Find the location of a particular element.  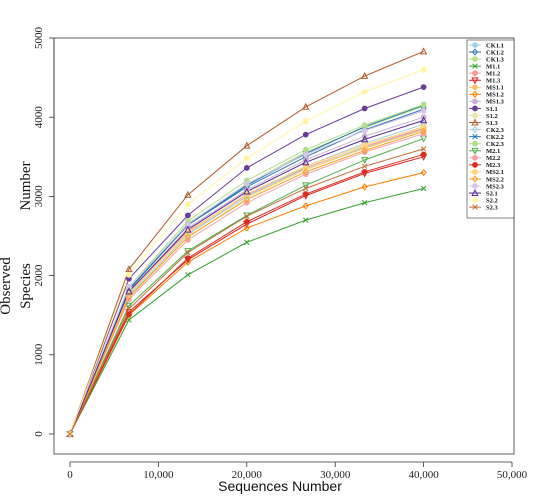

y-axis-title: Observed Species Number is located at coordinates (17, 237).